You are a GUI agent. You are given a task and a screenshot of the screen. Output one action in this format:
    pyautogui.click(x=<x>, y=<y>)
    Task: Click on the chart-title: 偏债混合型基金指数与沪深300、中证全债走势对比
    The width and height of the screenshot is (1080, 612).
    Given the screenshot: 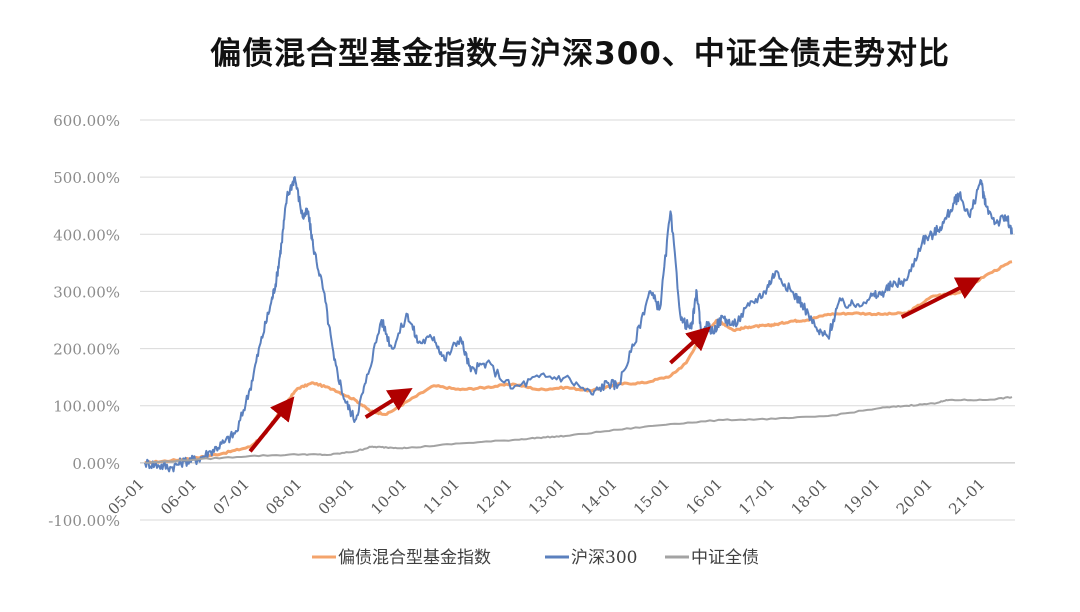 What is the action you would take?
    pyautogui.click(x=580, y=54)
    